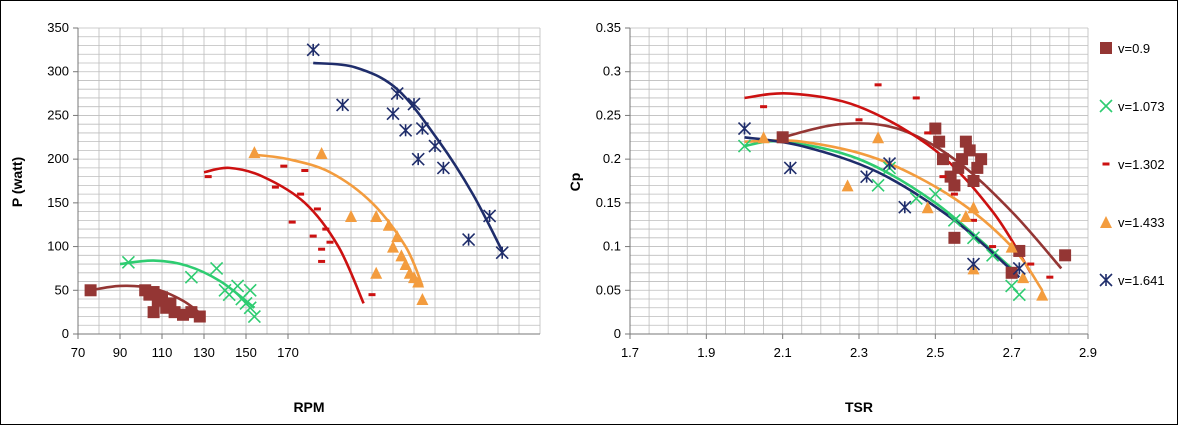  What do you see at coordinates (58, 71) in the screenshot?
I see `chart-1-y-tick-label: 300` at bounding box center [58, 71].